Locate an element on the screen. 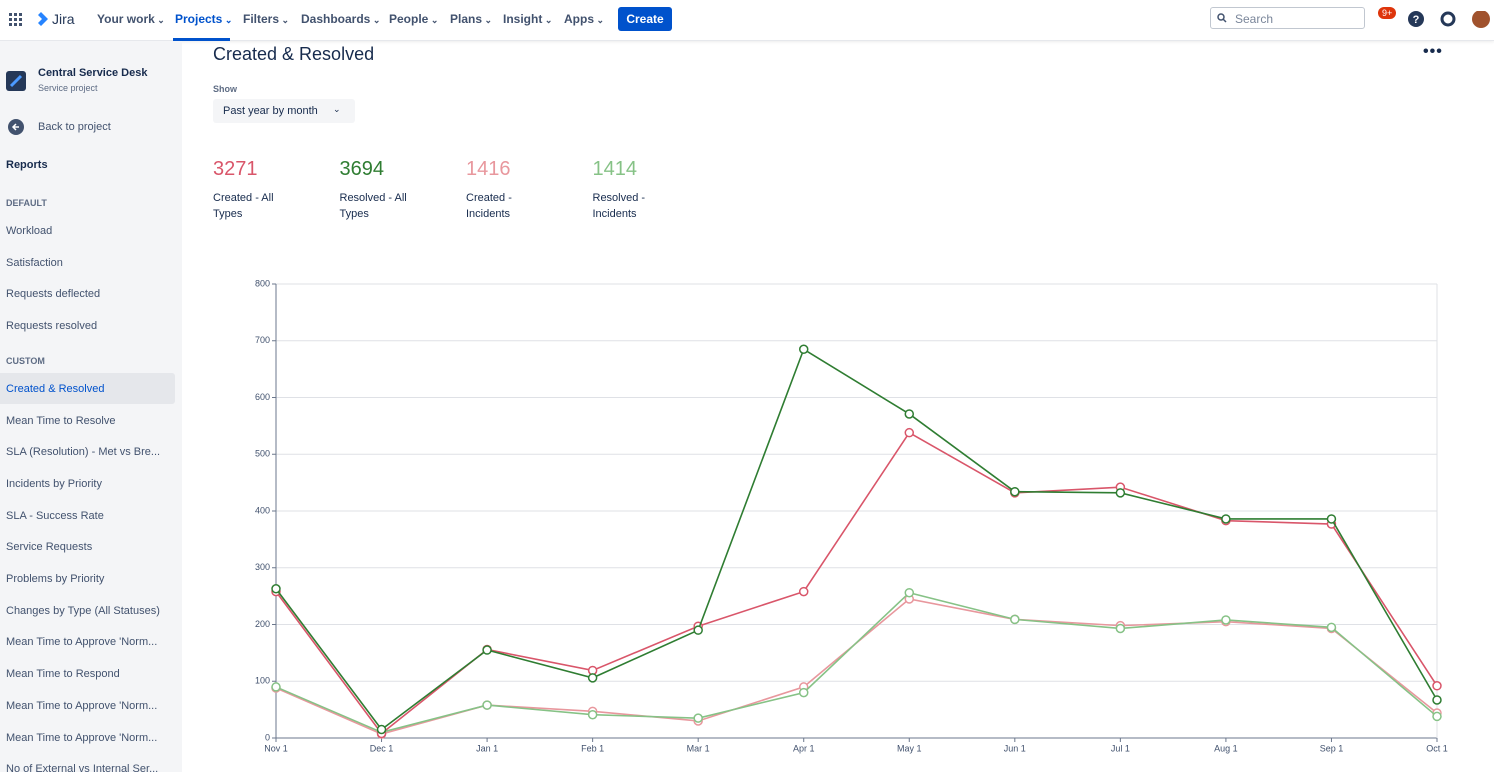  back-icon is located at coordinates (16, 127).